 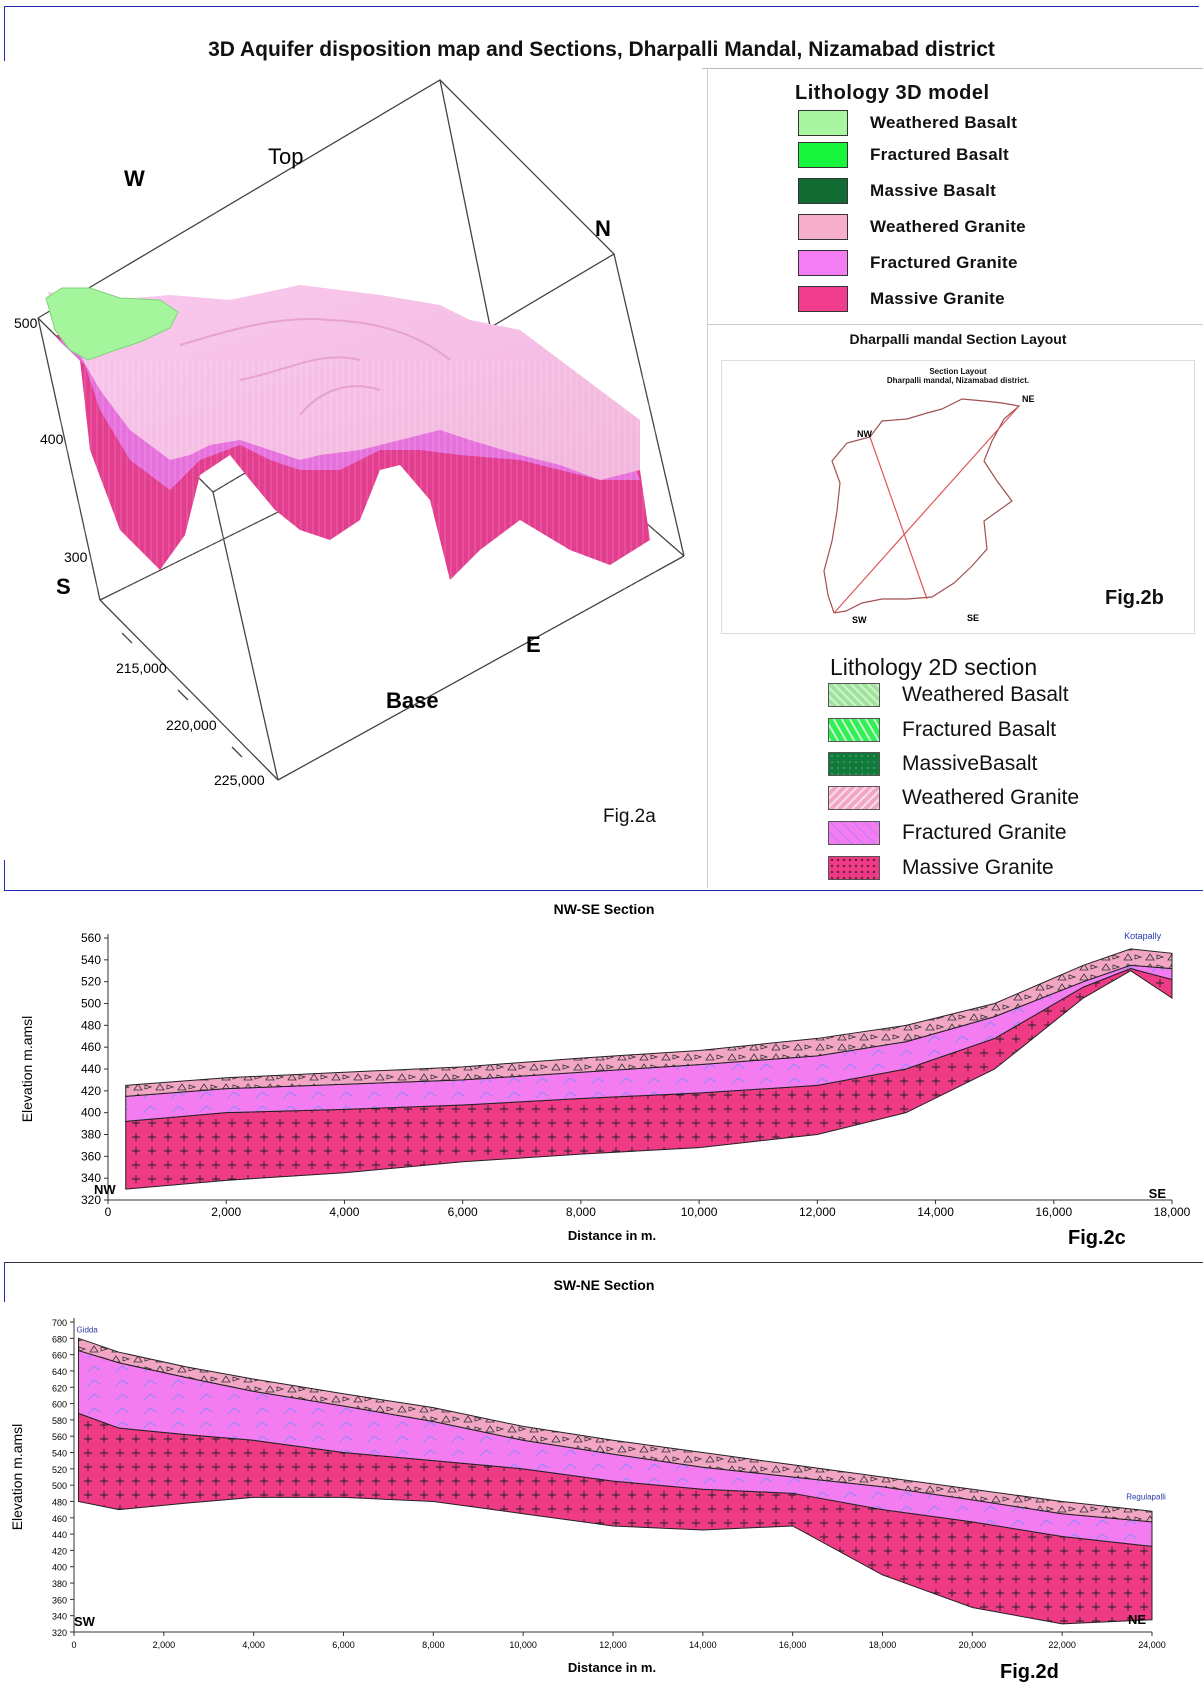 I want to click on legend2d-label: Fractured Granite, so click(x=984, y=832).